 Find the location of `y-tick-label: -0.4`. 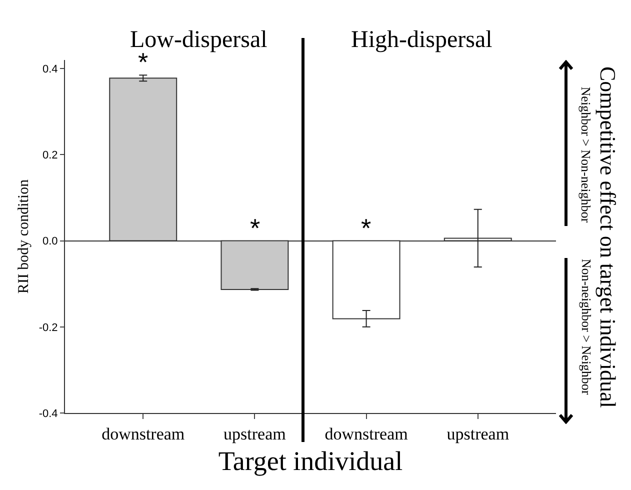

y-tick-label: -0.4 is located at coordinates (48, 414).